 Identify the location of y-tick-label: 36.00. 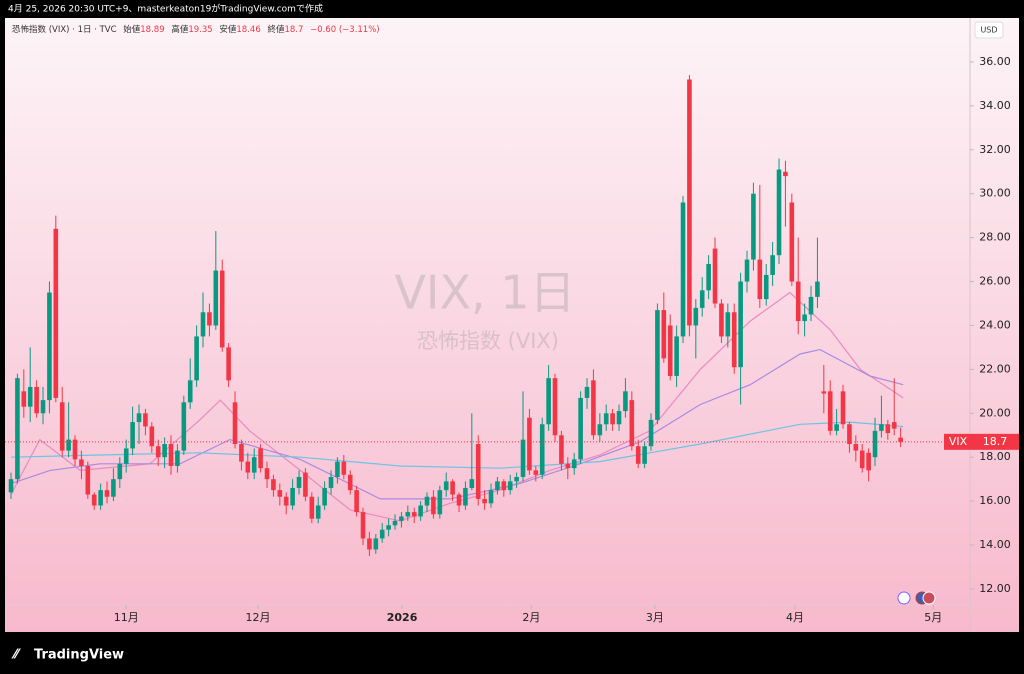
(995, 61).